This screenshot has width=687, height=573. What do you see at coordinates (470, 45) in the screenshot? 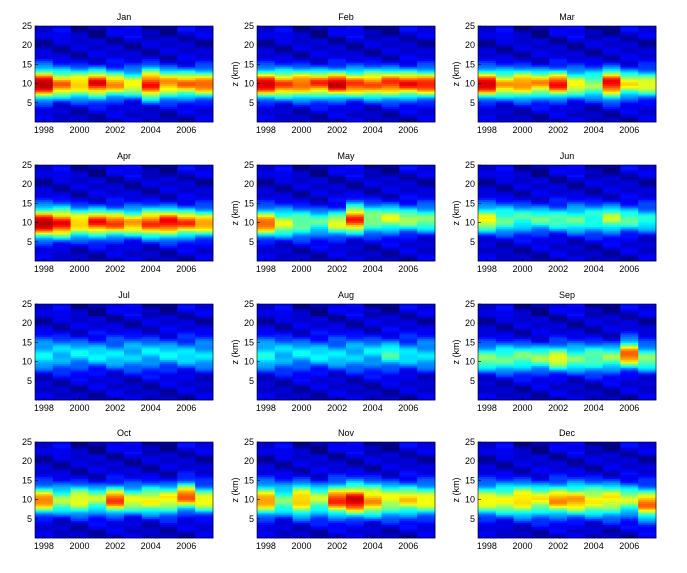
I see `y-tick-label: 20` at bounding box center [470, 45].